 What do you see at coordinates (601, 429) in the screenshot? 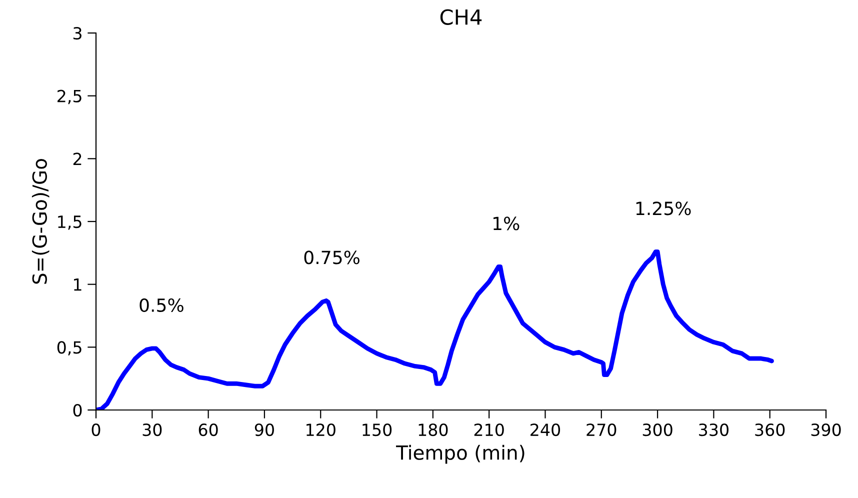
I see `x-tick-label: 270` at bounding box center [601, 429].